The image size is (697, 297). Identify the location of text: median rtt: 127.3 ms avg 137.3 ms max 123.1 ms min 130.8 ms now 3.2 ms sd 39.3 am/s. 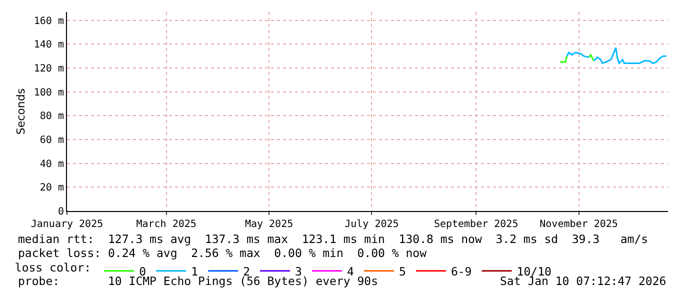
(333, 239).